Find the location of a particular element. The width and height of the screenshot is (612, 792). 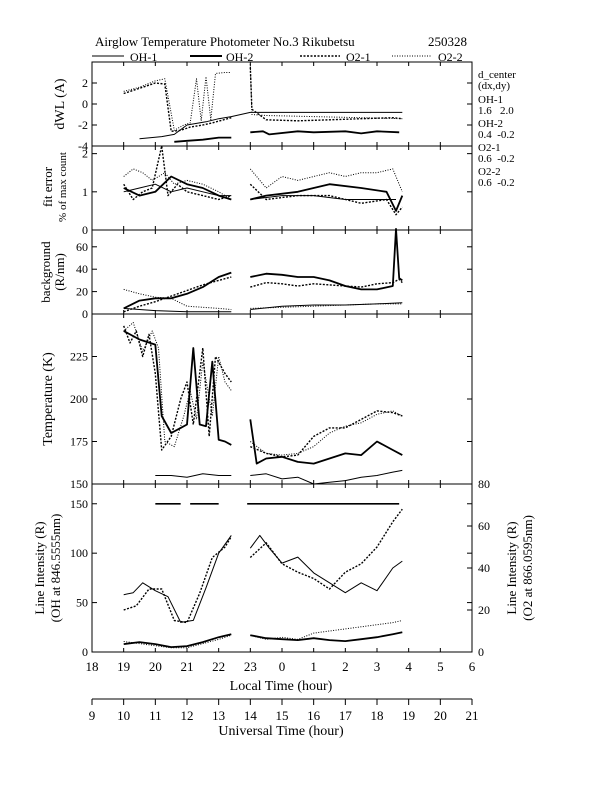

ut-tick-label: 15 is located at coordinates (282, 715).